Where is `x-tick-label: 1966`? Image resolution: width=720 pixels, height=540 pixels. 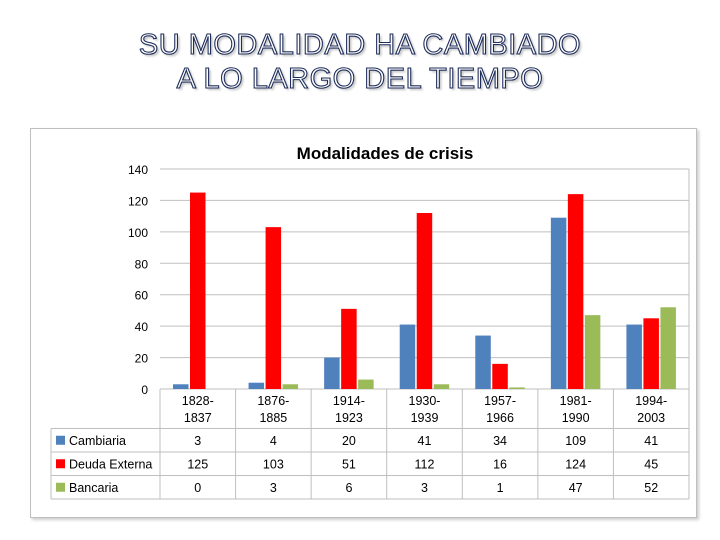
x-tick-label: 1966 is located at coordinates (500, 418).